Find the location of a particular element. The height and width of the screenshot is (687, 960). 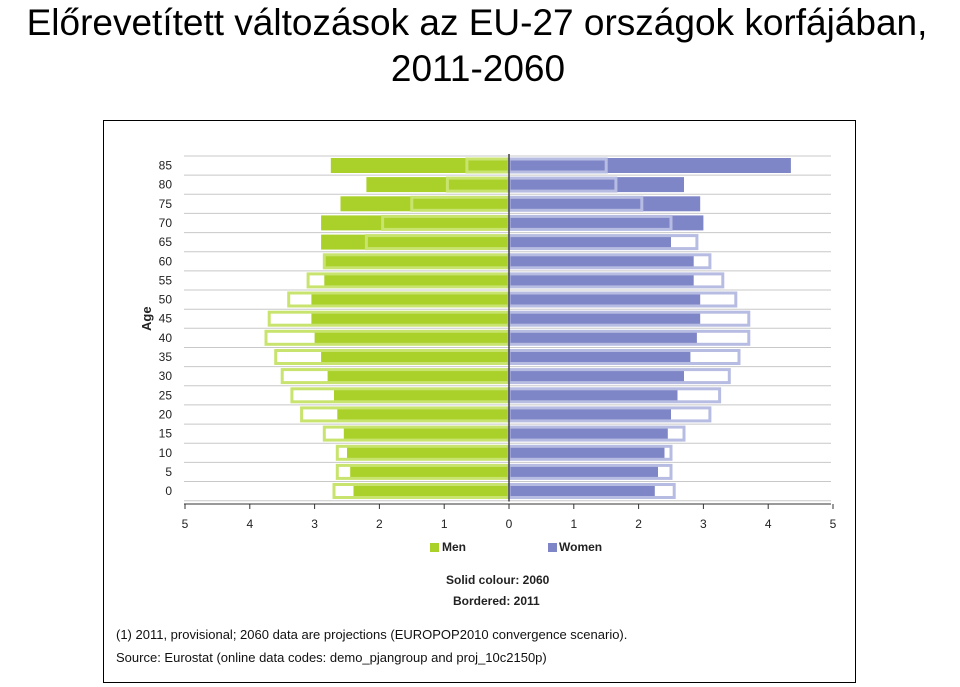

age-label: 65 is located at coordinates (166, 242).